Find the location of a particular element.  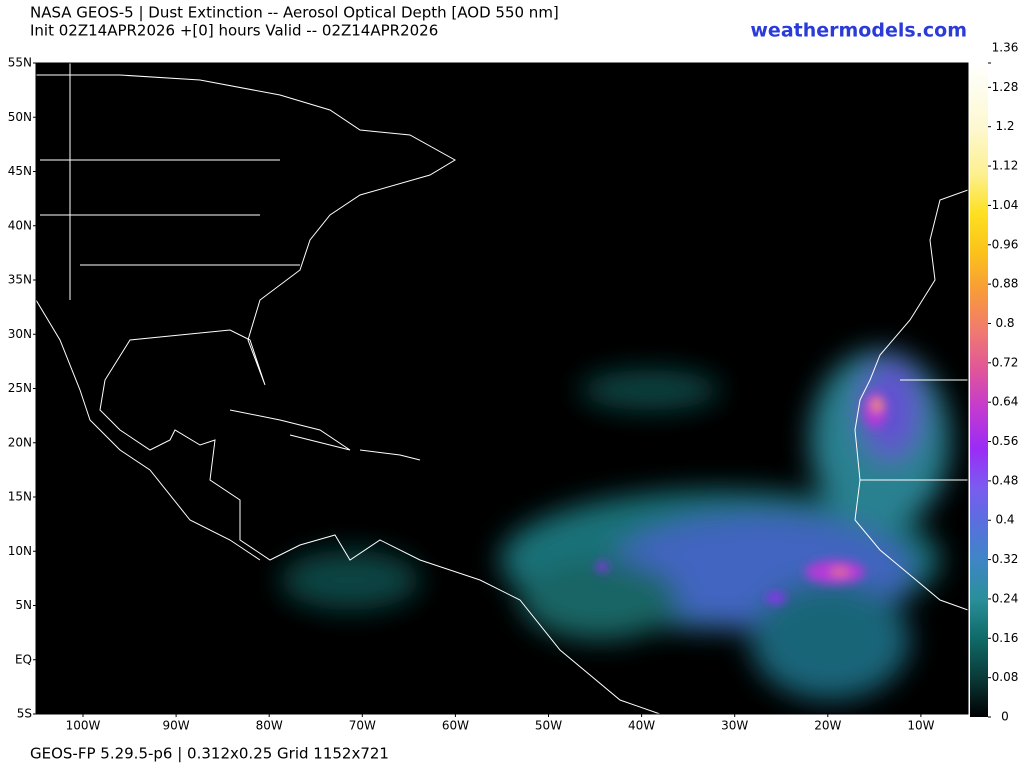

colorbar-tick-label: 0.08 is located at coordinates (1005, 677).